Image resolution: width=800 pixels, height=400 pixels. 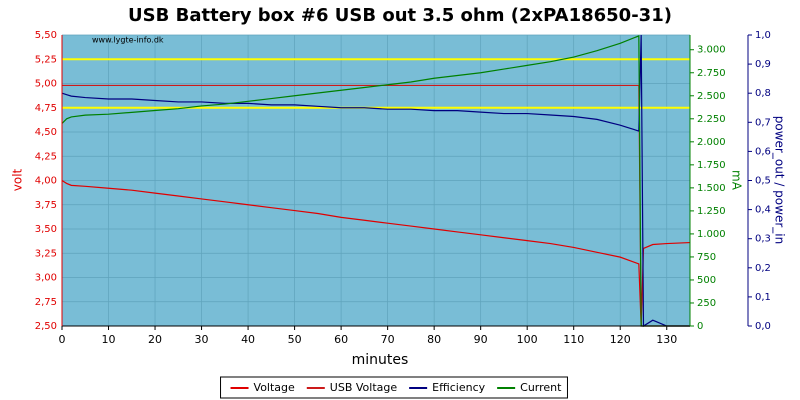 What do you see at coordinates (46, 205) in the screenshot?
I see `y-tick-label: 3,75` at bounding box center [46, 205].